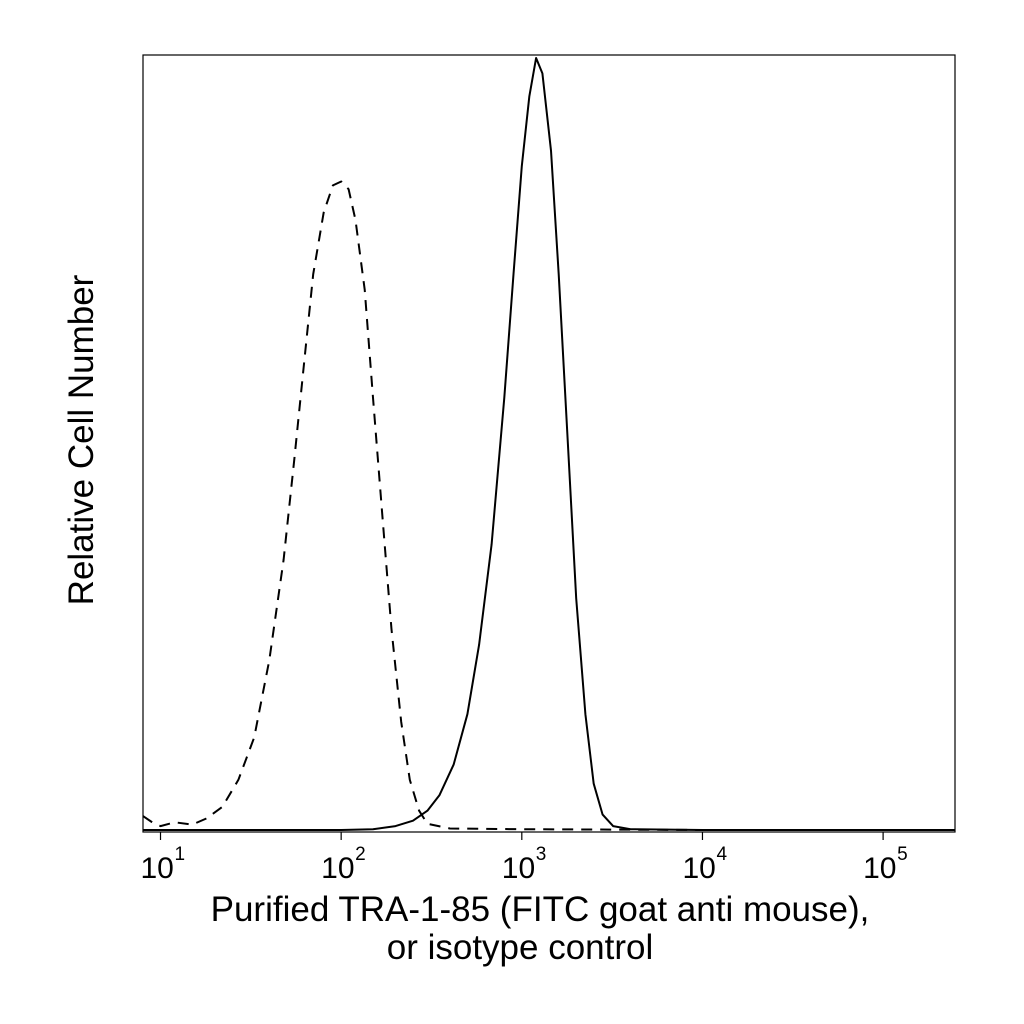 The height and width of the screenshot is (1024, 1024). I want to click on x-axis-label-line2: or isotype control, so click(520, 947).